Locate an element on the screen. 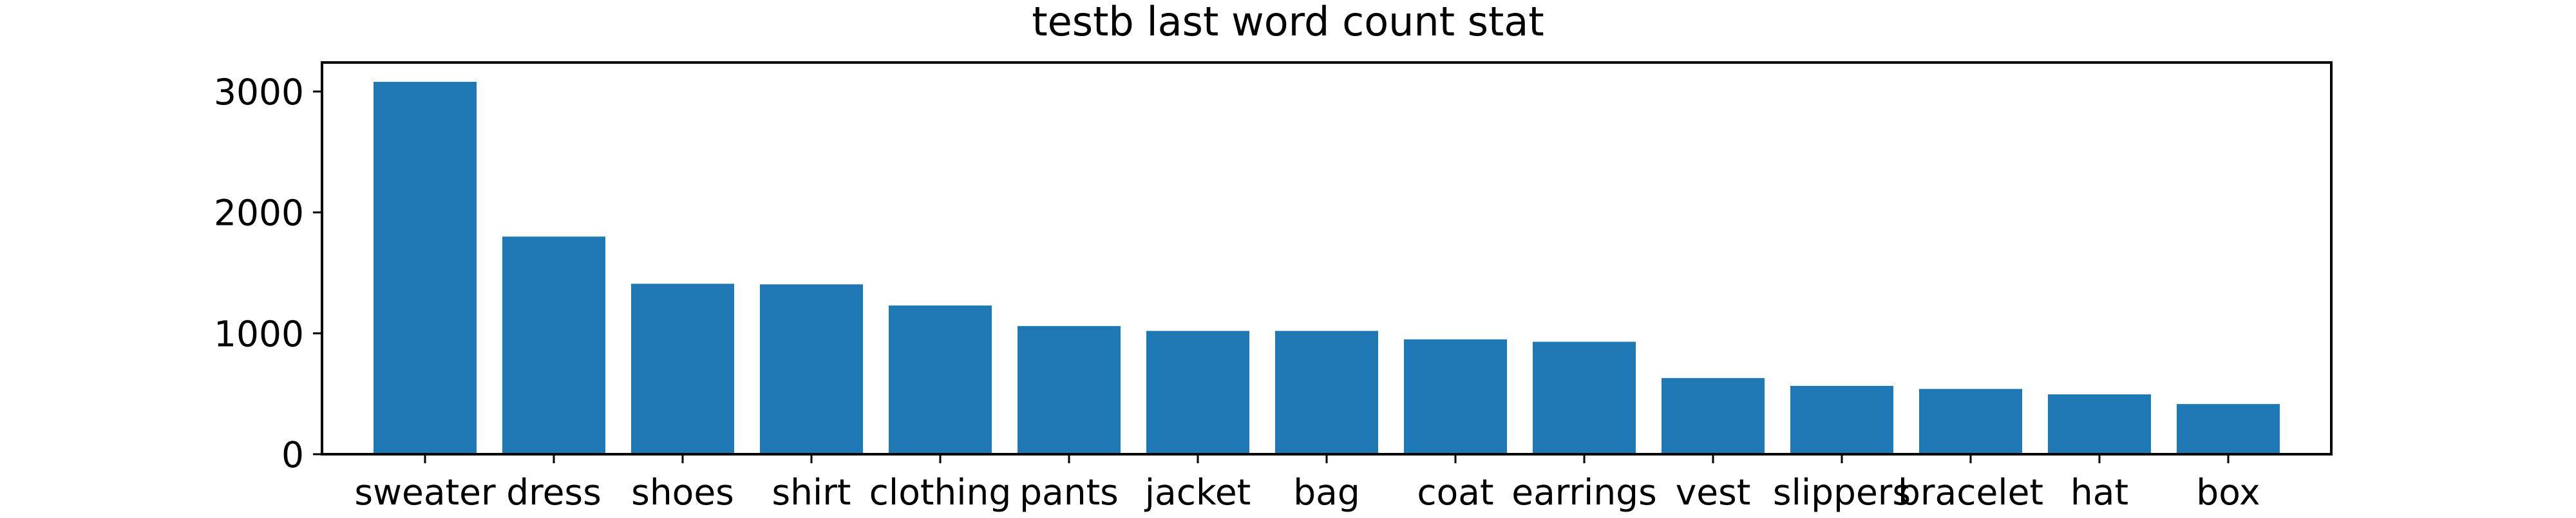 The width and height of the screenshot is (2576, 518). y-tick-label-2000: 2000 is located at coordinates (259, 213).